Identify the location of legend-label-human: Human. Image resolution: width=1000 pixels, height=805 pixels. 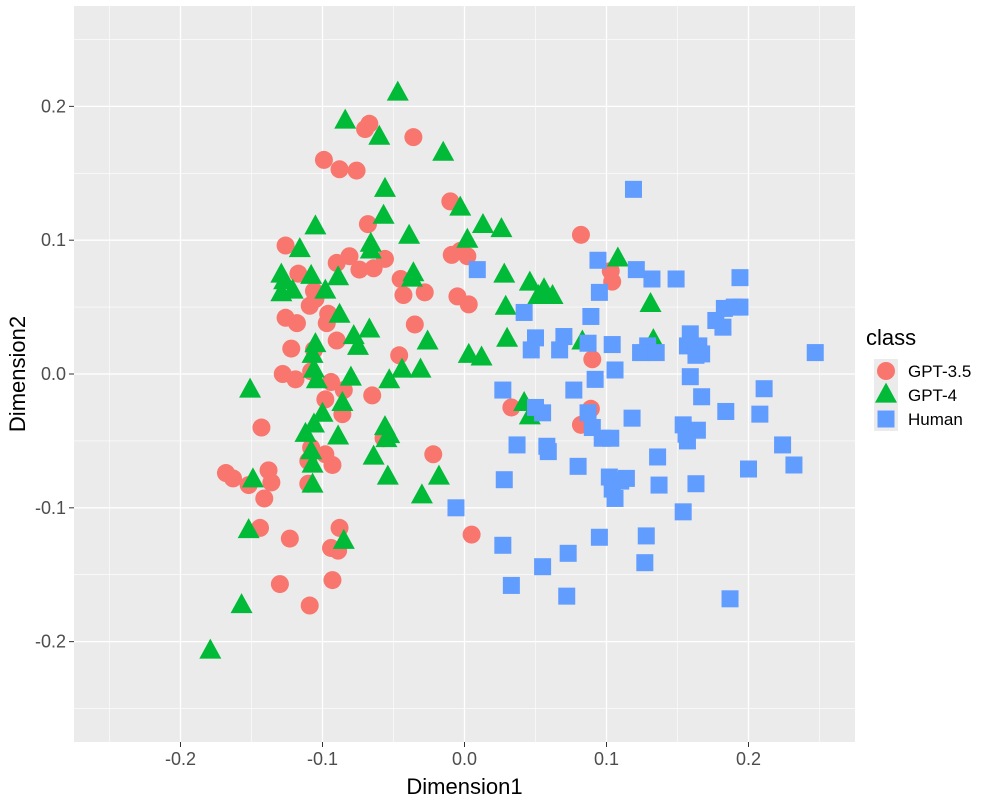
(935, 419).